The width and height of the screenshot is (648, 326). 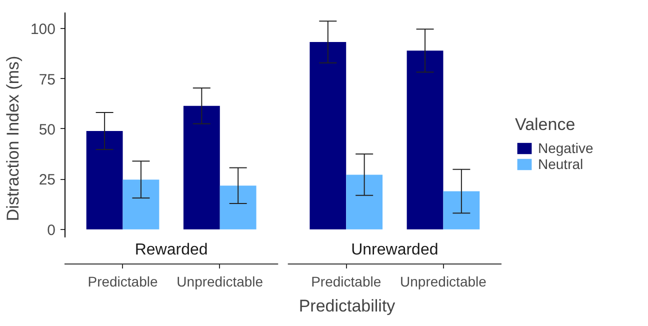 I want to click on legend-label: Neutral, so click(x=561, y=164).